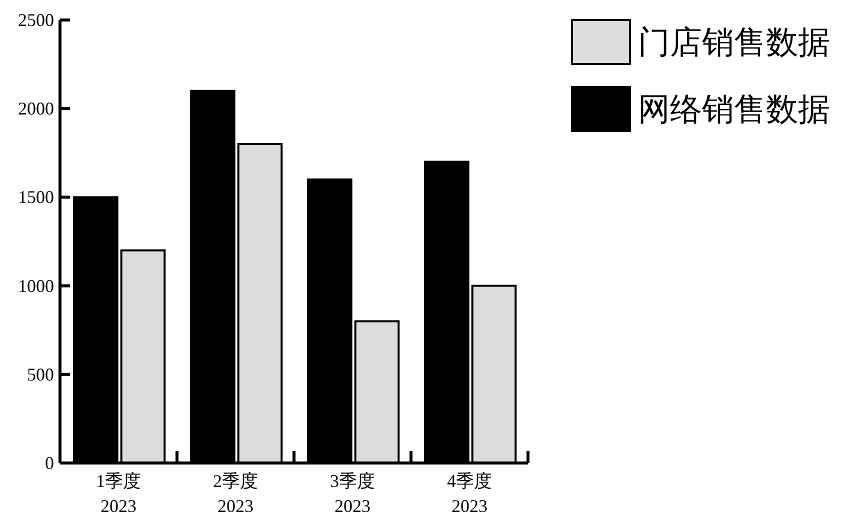  I want to click on legend-label: 门店销售数据, so click(734, 42).